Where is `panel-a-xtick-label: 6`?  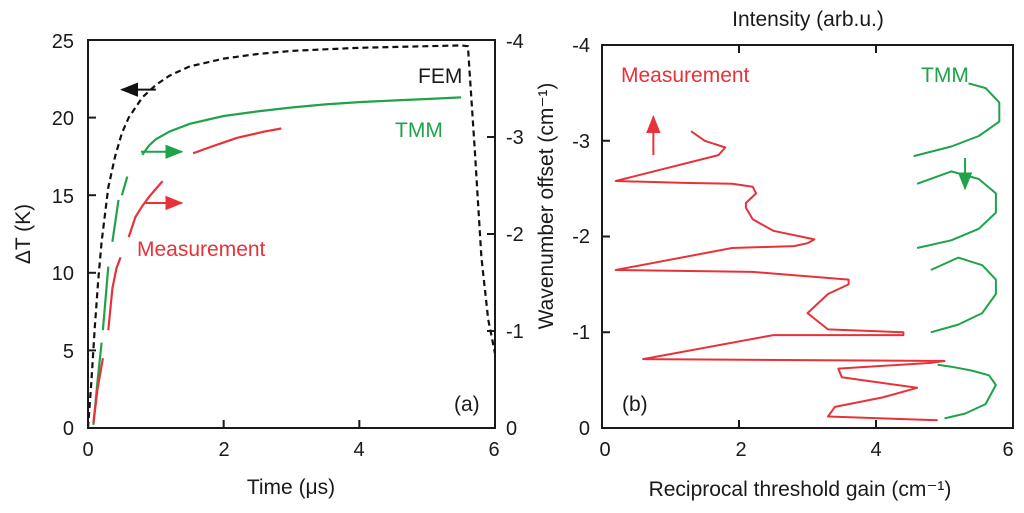
panel-a-xtick-label: 6 is located at coordinates (493, 450).